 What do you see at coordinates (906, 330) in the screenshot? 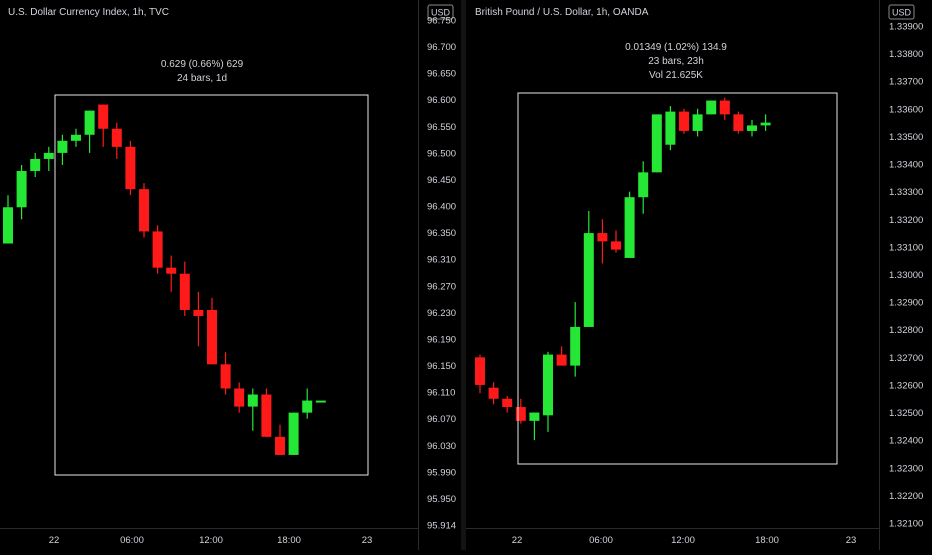
I see `price-tick-label: 1.32800` at bounding box center [906, 330].